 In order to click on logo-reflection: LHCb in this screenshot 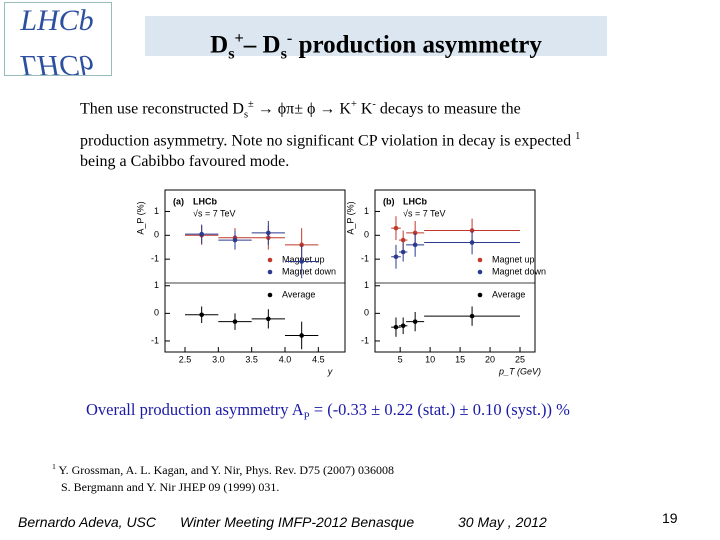, I will do `click(56, 62)`.